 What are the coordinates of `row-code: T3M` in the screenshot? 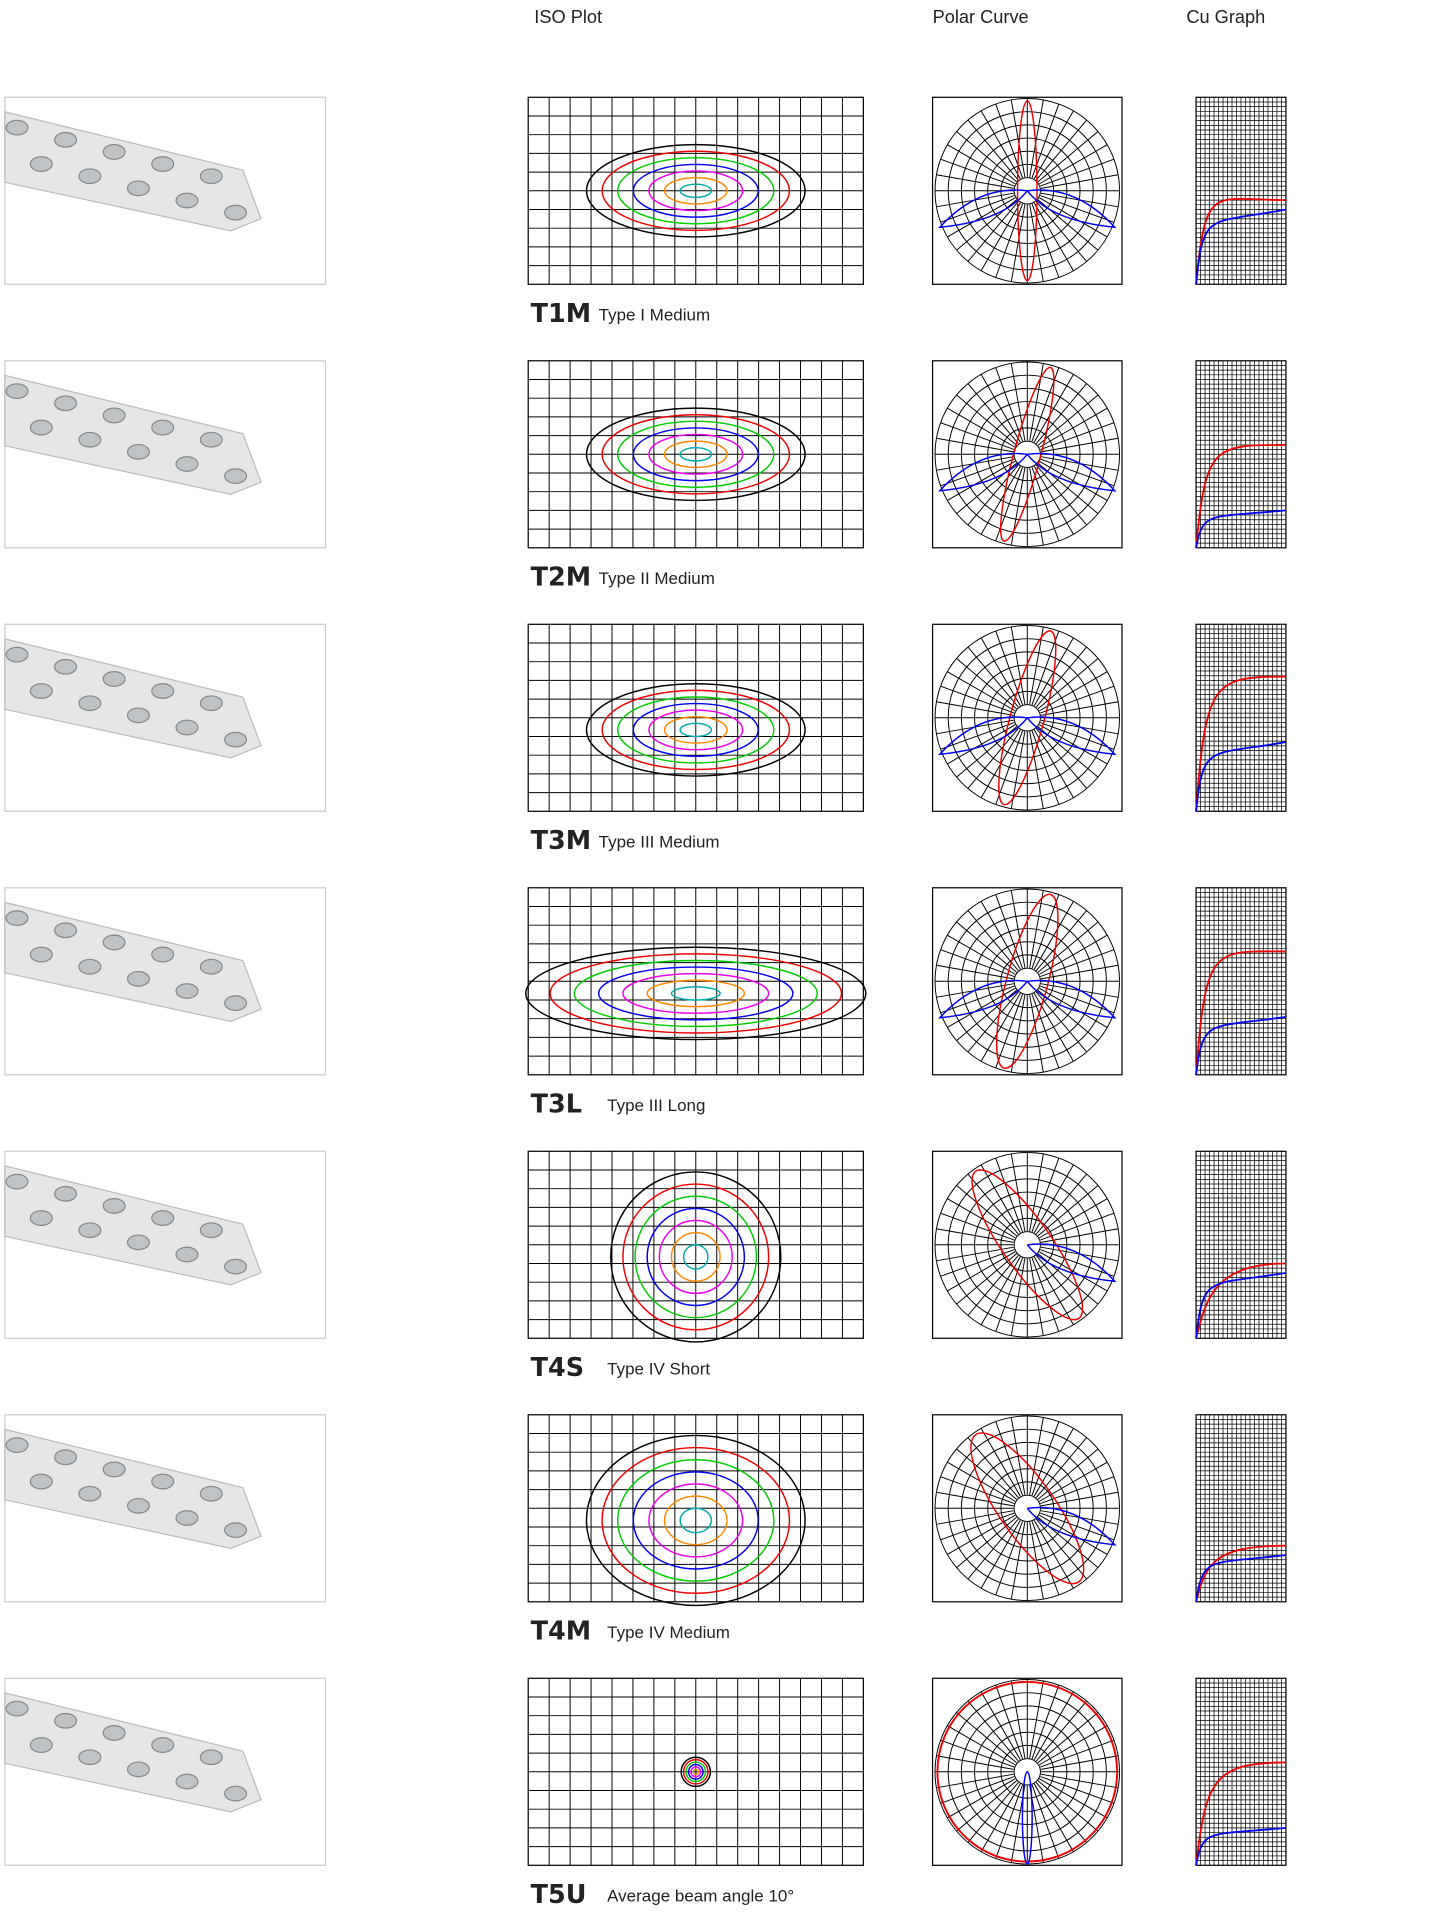 It's located at (561, 841).